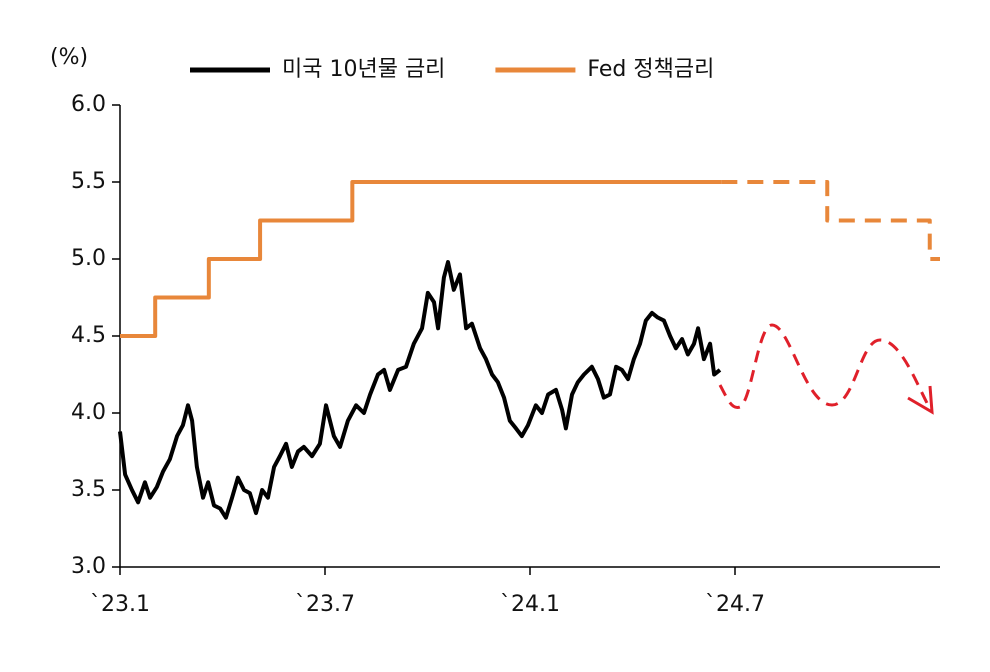  I want to click on x-tick-label: `24.1, so click(530, 604).